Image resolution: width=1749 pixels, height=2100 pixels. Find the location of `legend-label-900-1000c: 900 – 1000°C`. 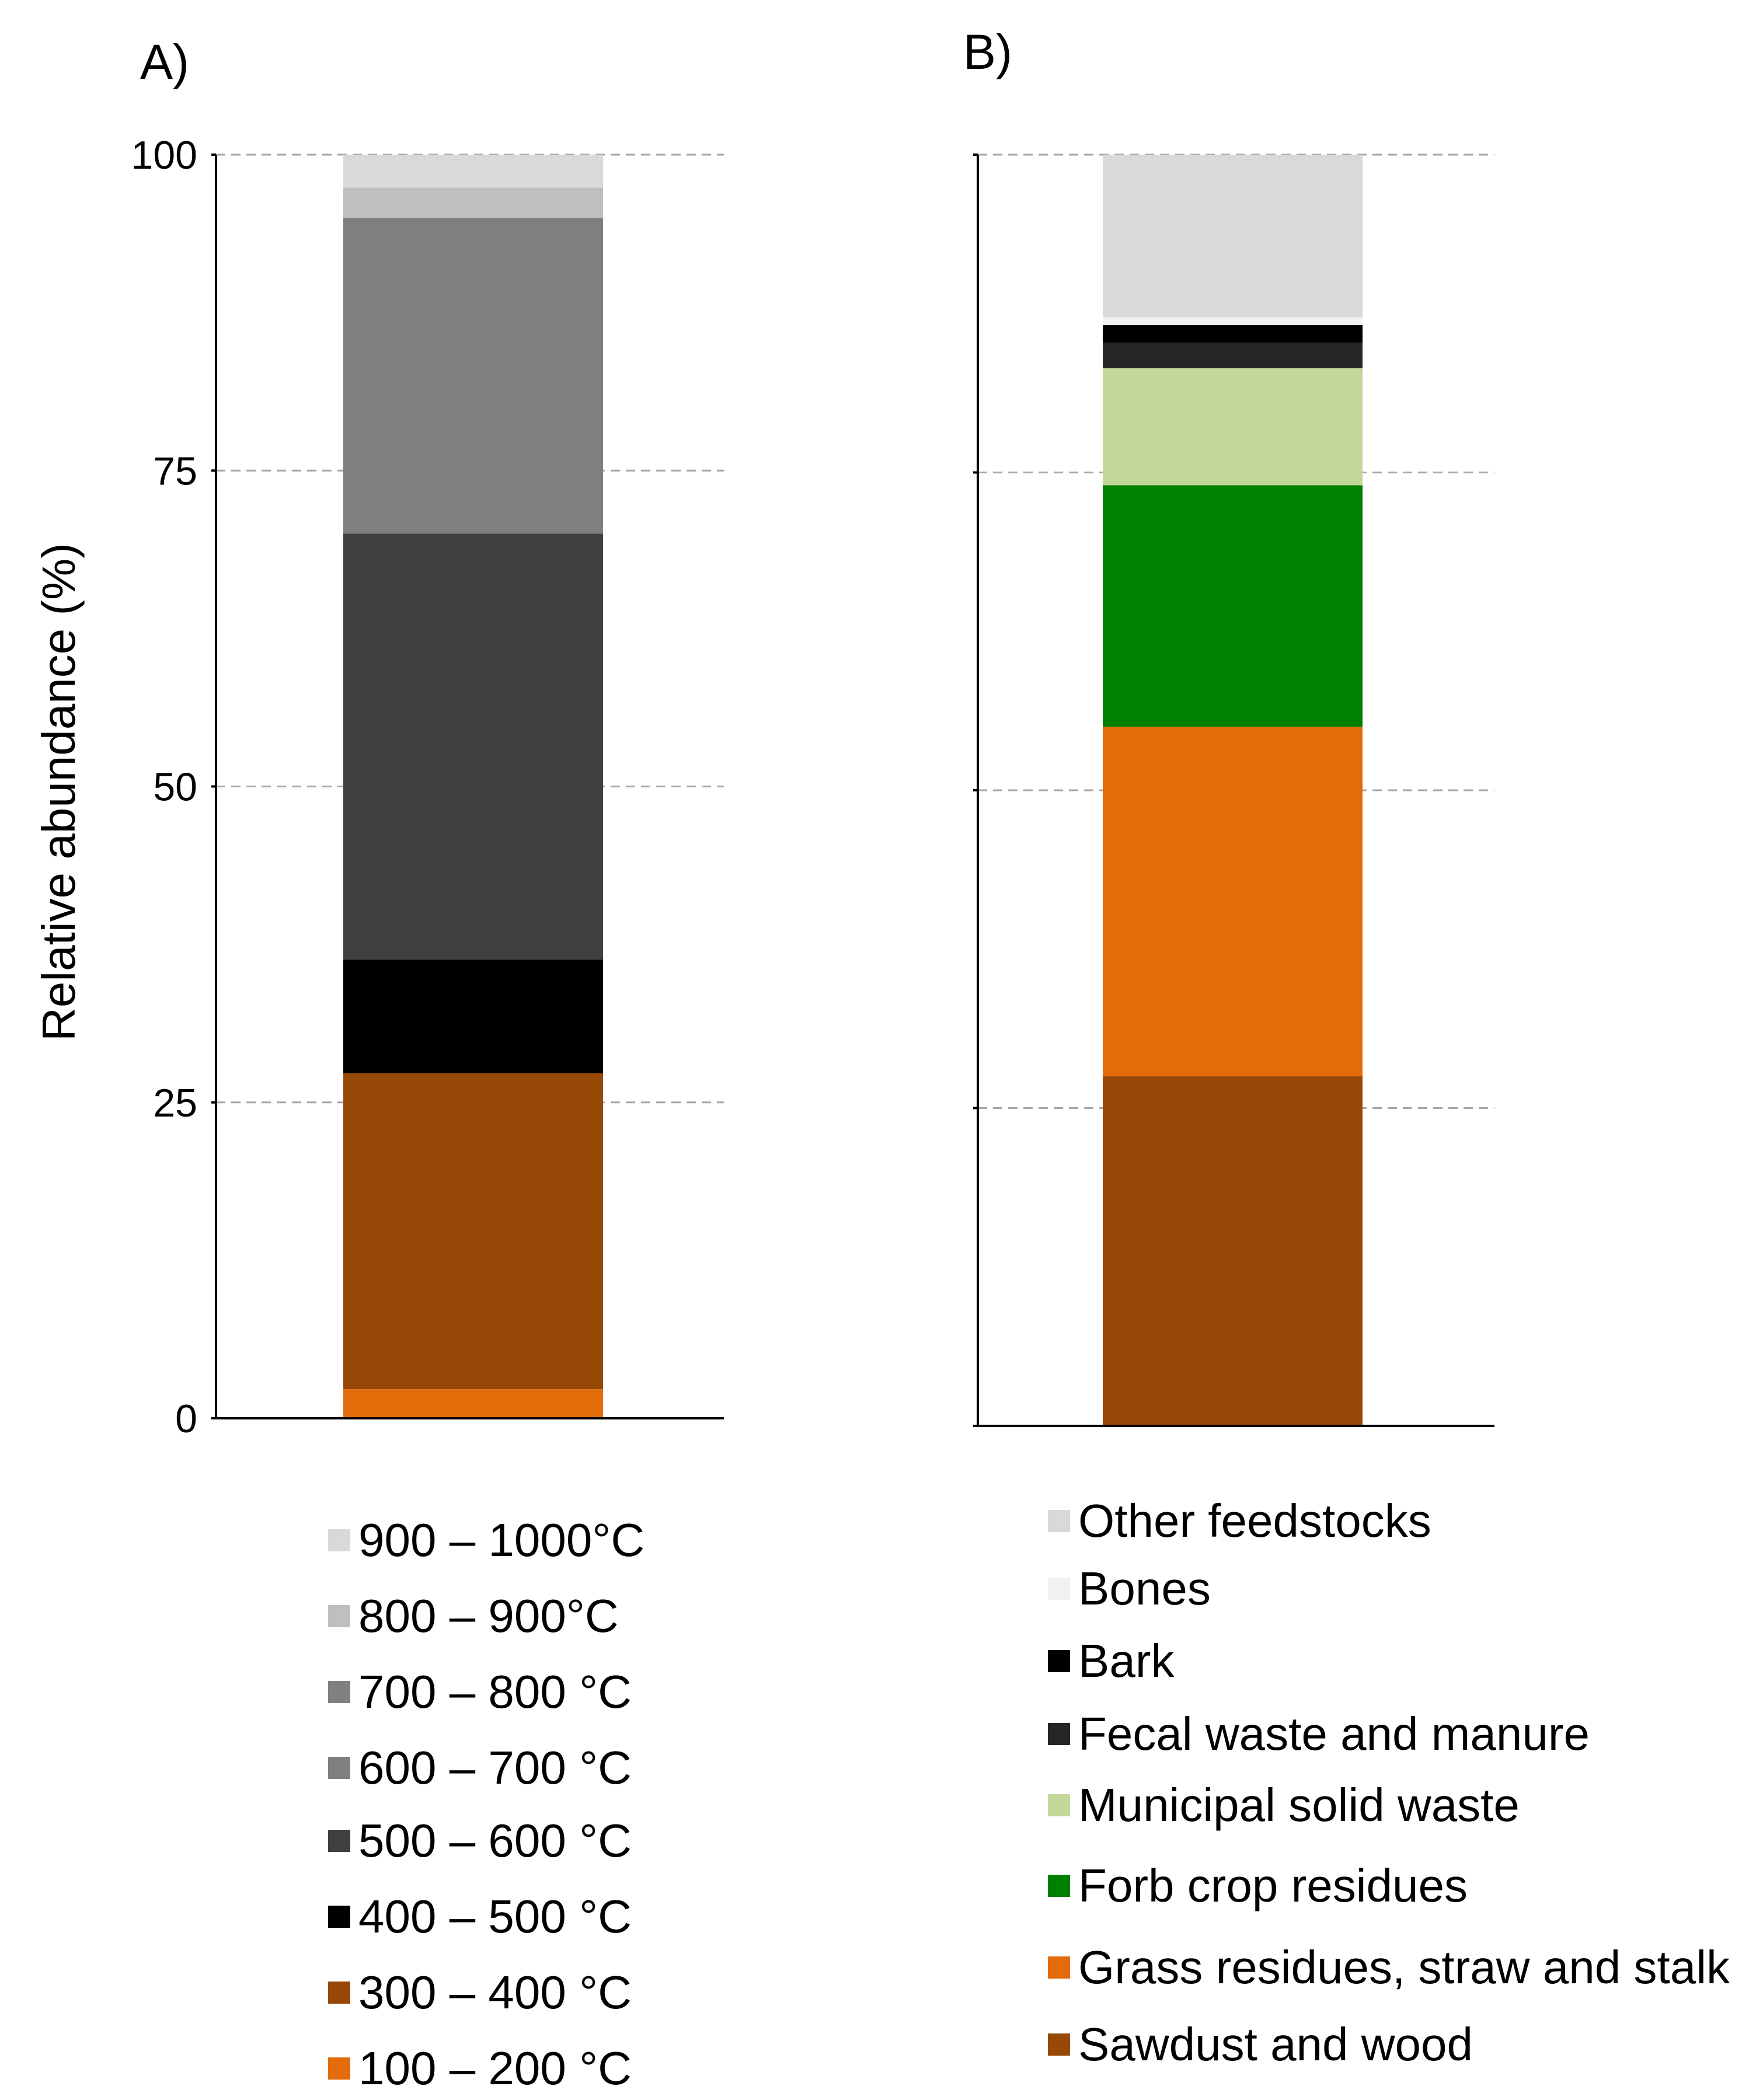

legend-label-900-1000c: 900 – 1000°C is located at coordinates (501, 1540).